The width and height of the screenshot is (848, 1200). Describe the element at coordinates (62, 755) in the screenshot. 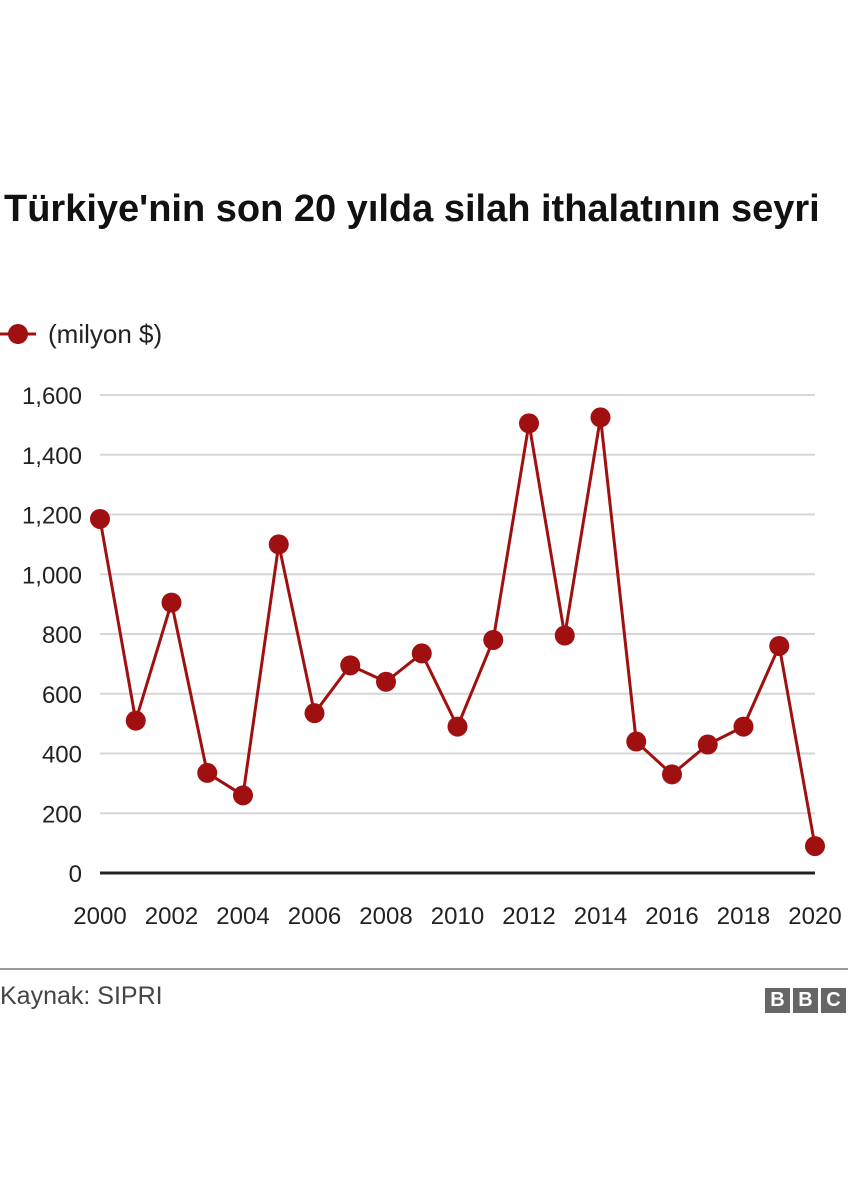

I see `y-tick-label: 400` at that location.